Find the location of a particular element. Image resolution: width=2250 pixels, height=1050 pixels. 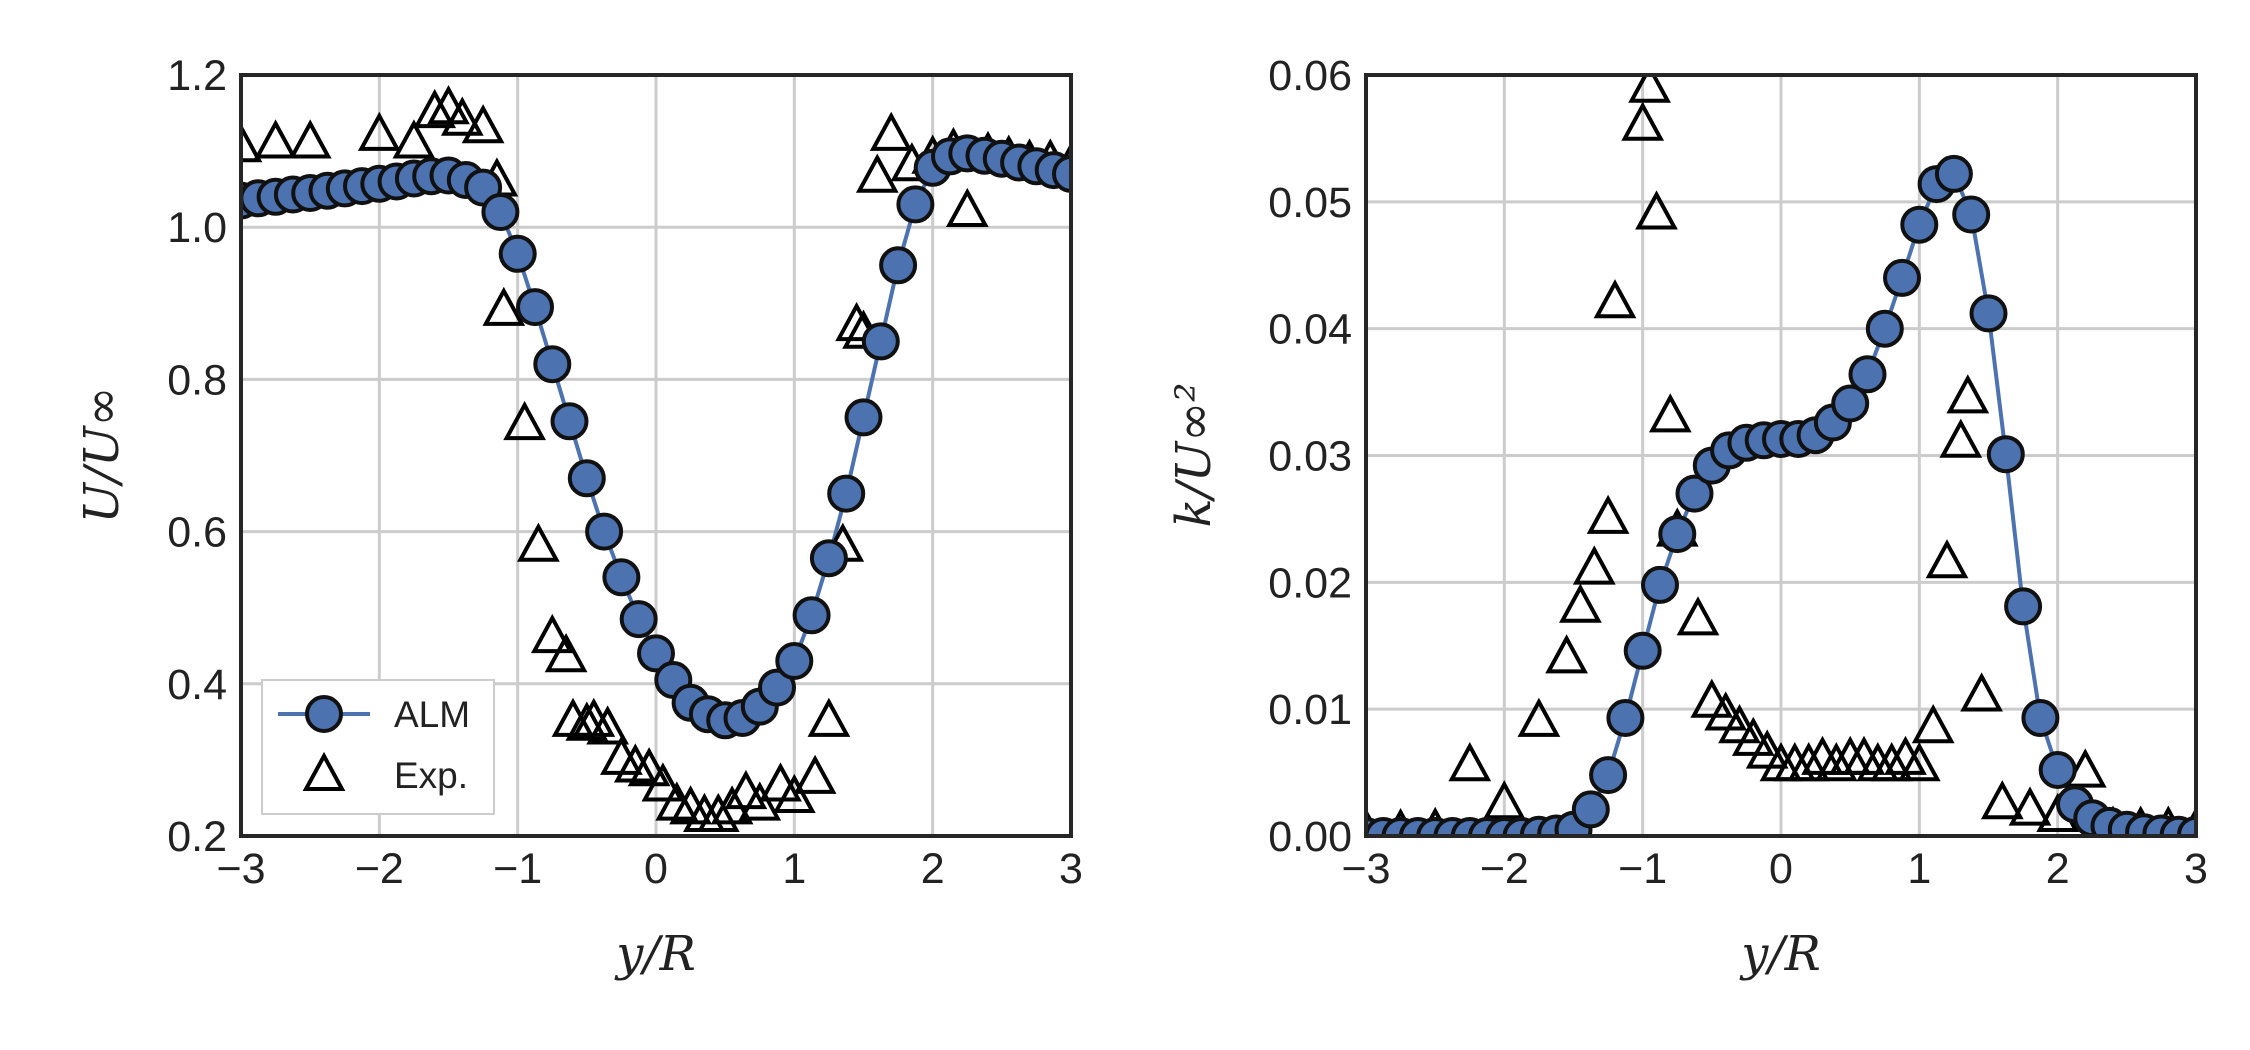

y-tick-label: 0.06 is located at coordinates (1310, 76).